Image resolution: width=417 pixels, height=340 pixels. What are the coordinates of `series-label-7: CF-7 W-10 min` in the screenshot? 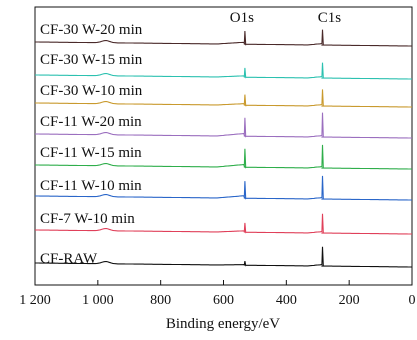 It's located at (87, 219).